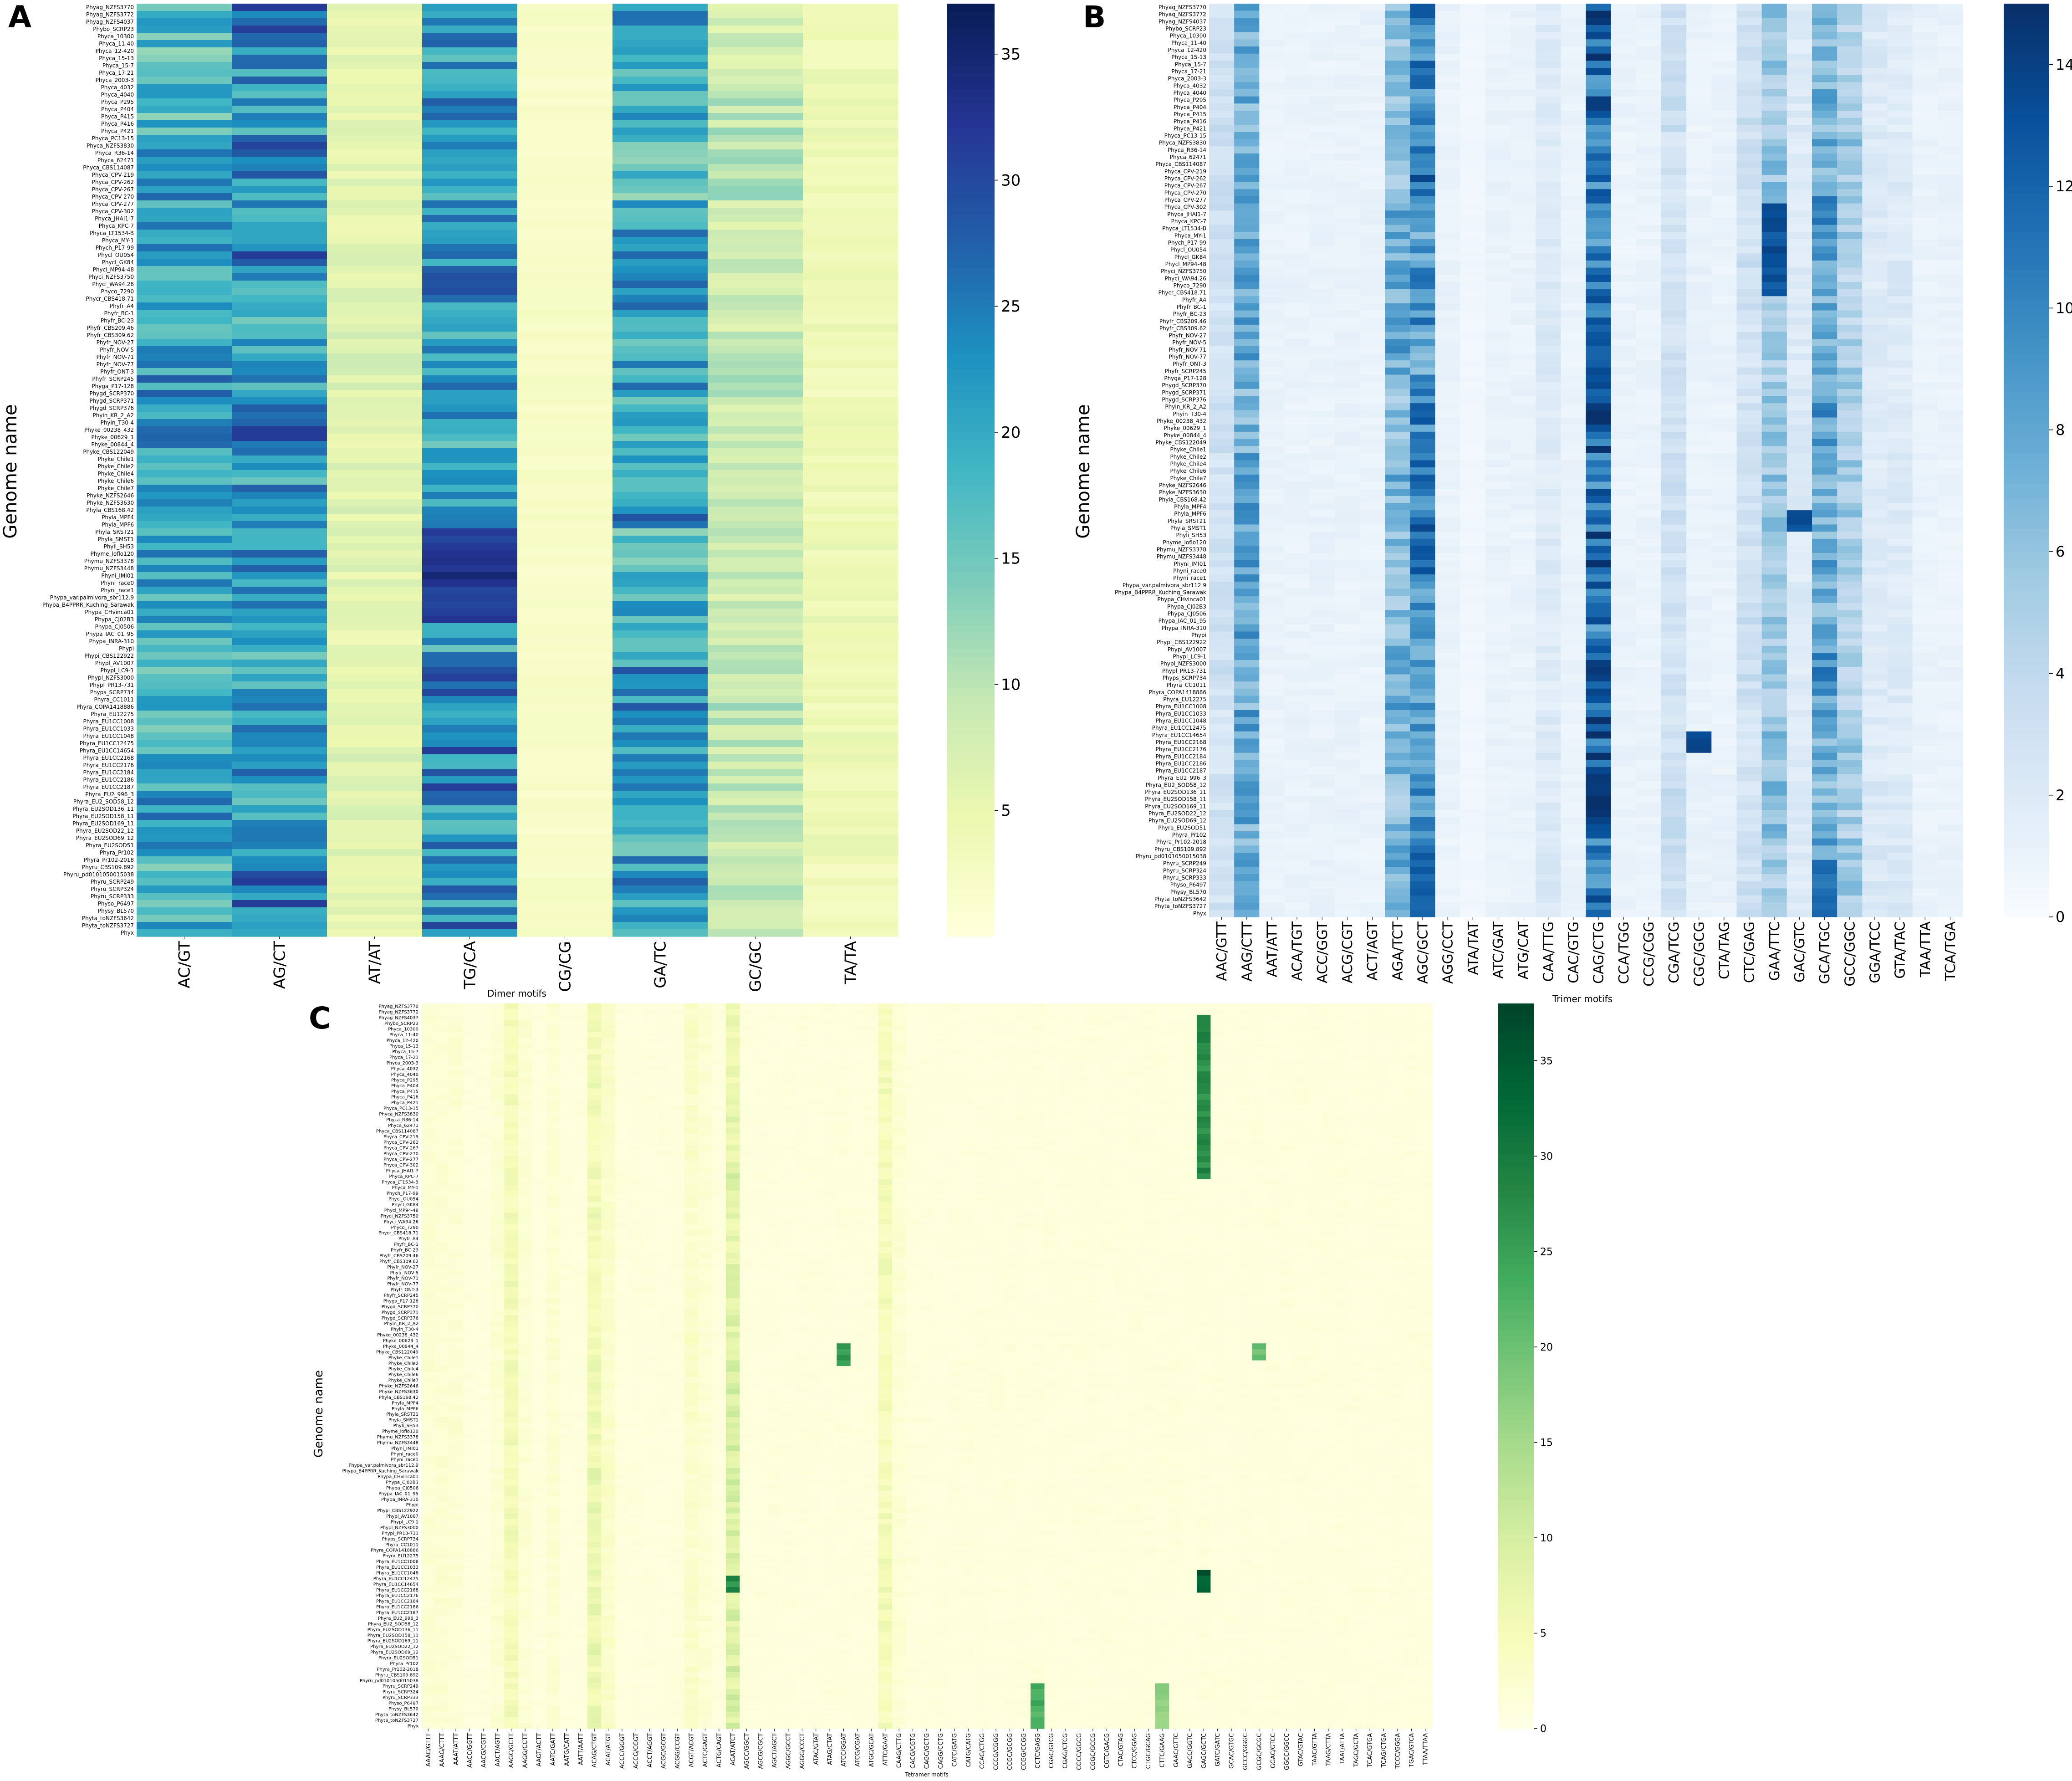 The height and width of the screenshot is (1781, 2072). I want to click on panel-a-row-label: Phyra_EU2SOD51, so click(110, 846).